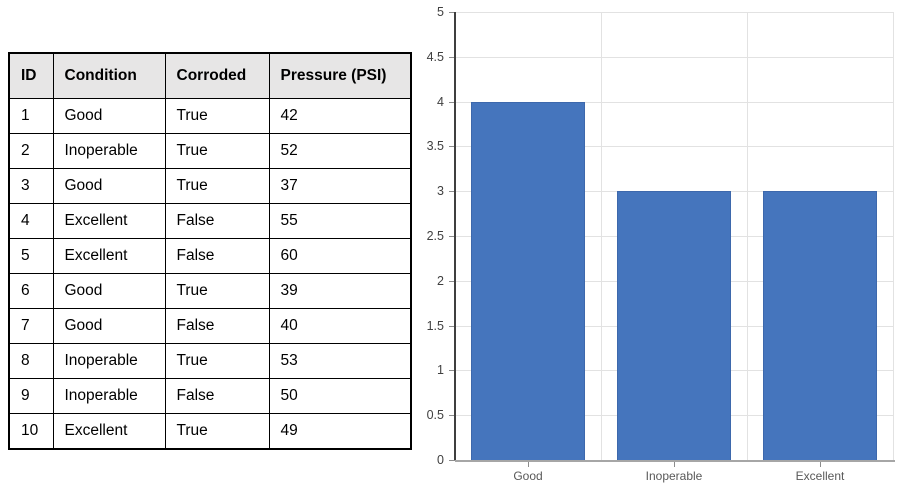  I want to click on table-cell: 2, so click(31, 151).